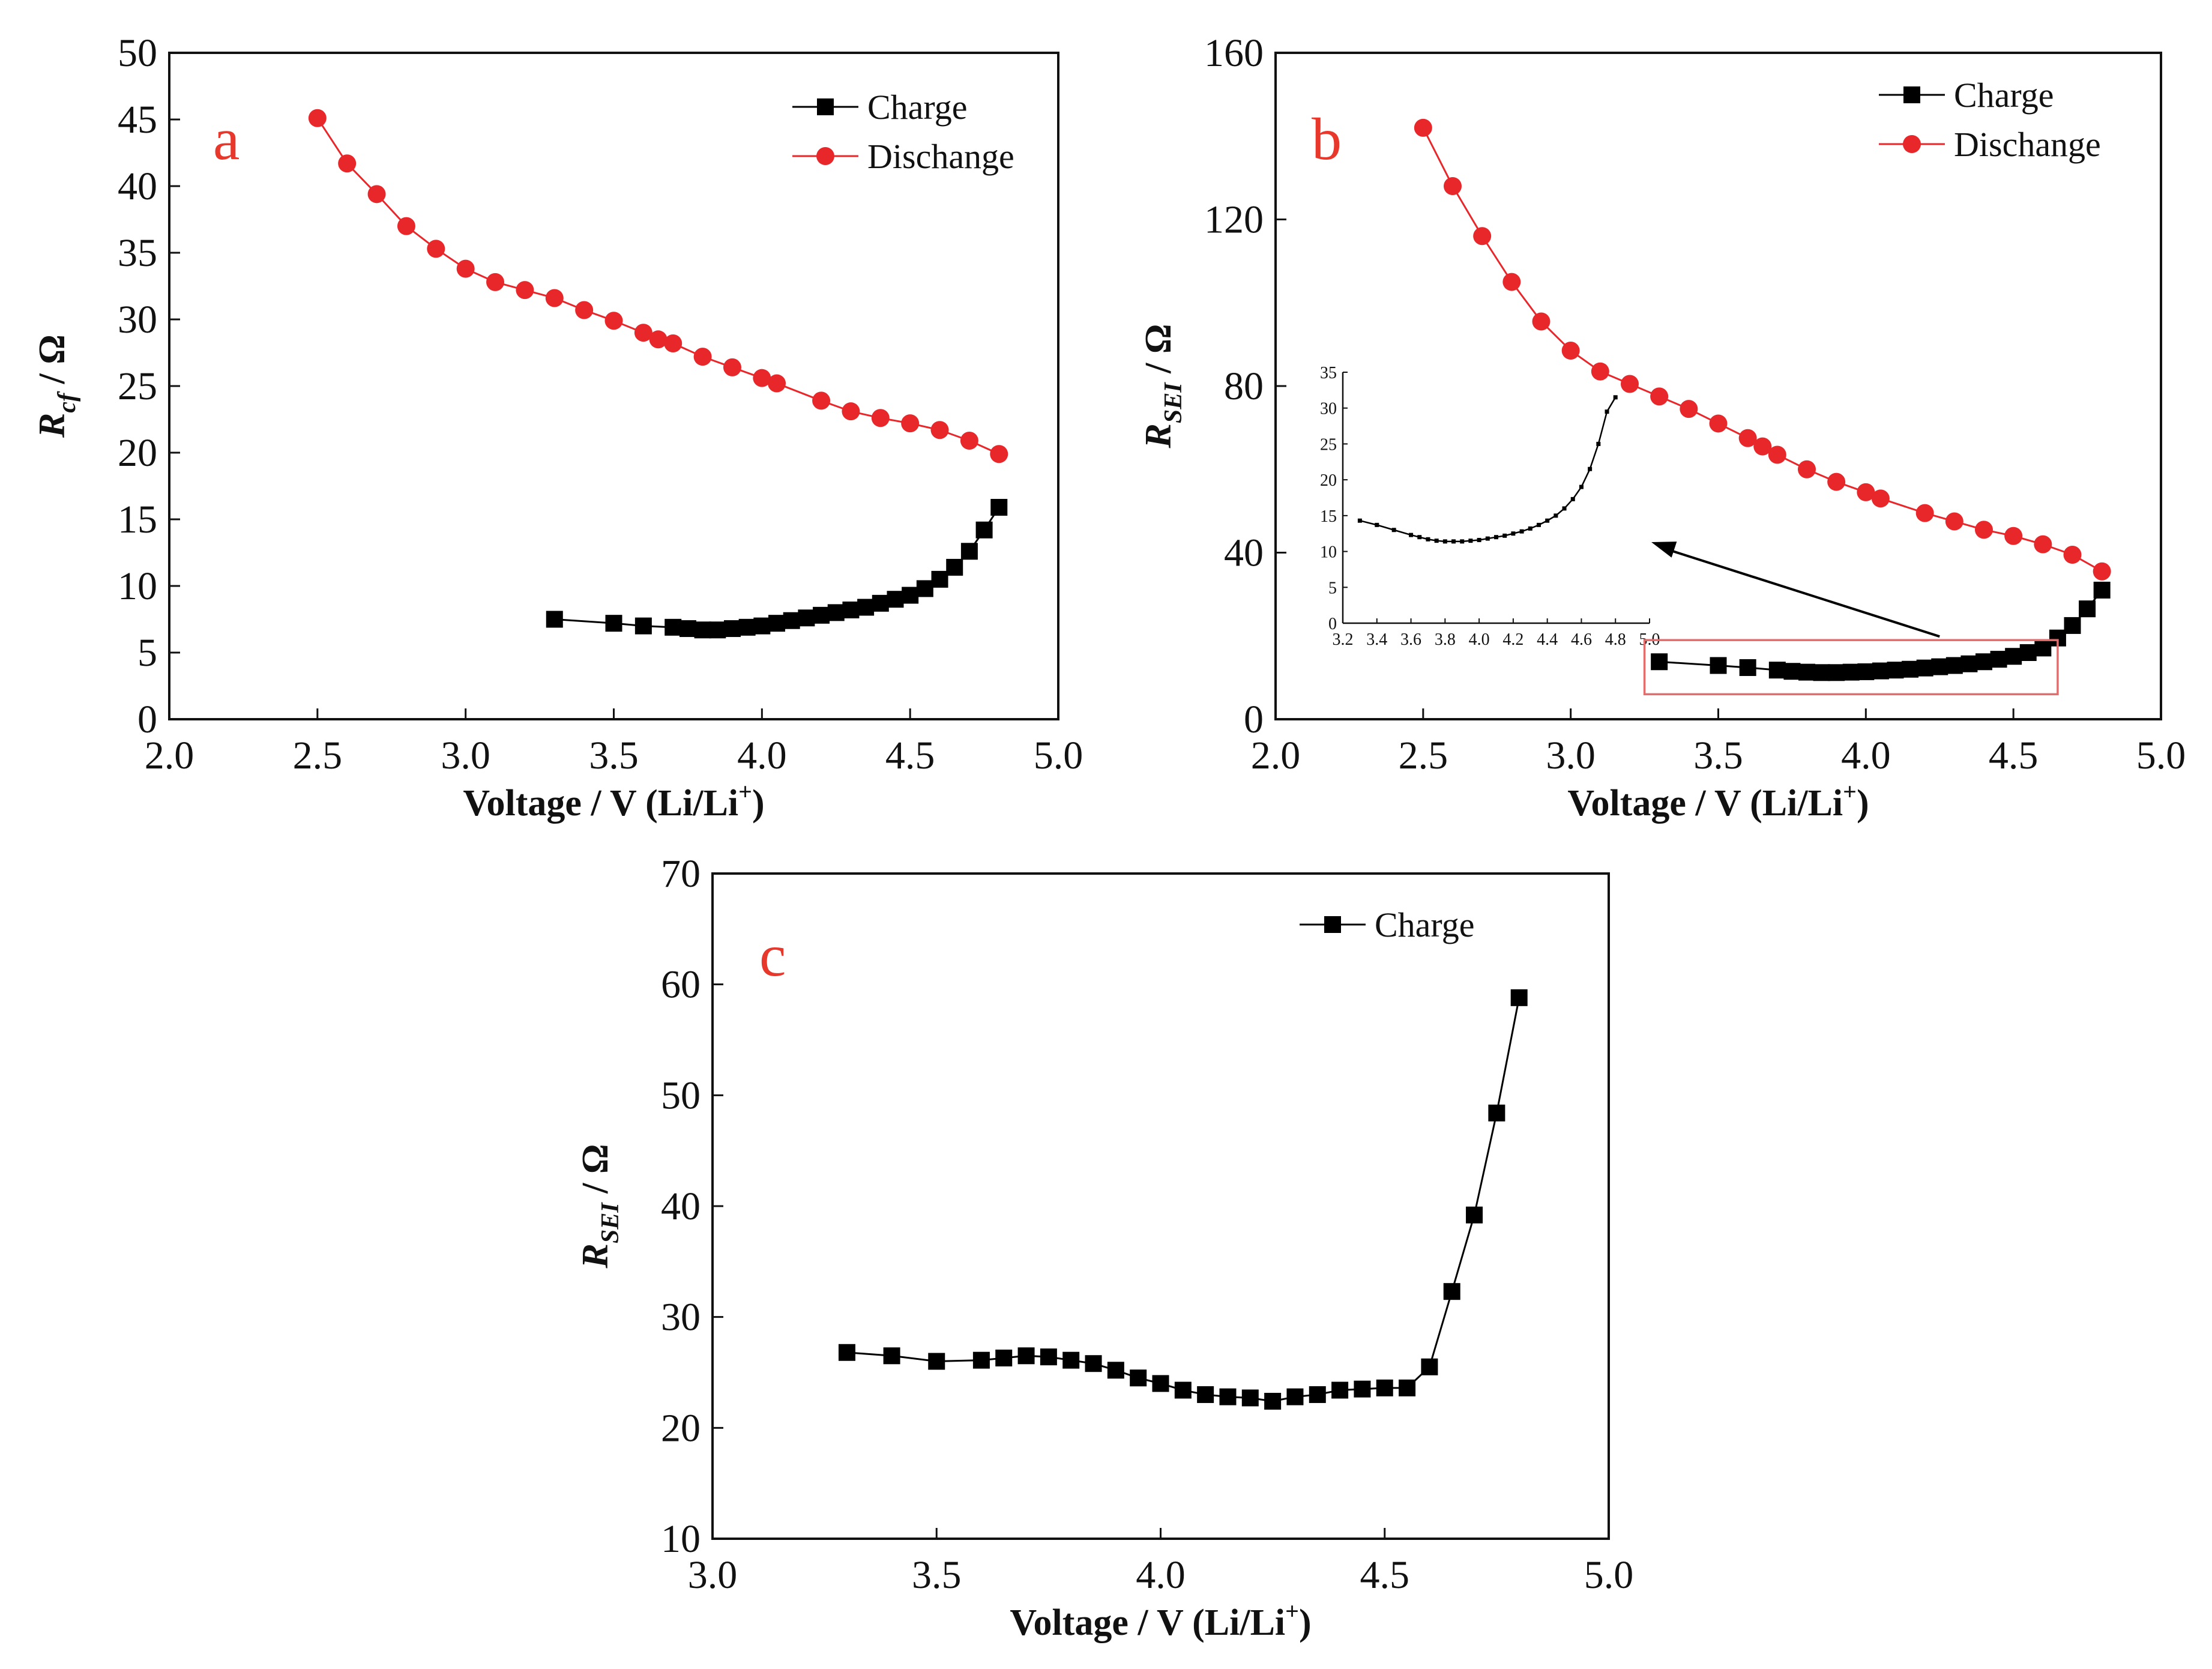 This screenshot has width=2212, height=1669. What do you see at coordinates (613, 801) in the screenshot?
I see `x-axis-label: Voltage / V (Li/Li+)` at bounding box center [613, 801].